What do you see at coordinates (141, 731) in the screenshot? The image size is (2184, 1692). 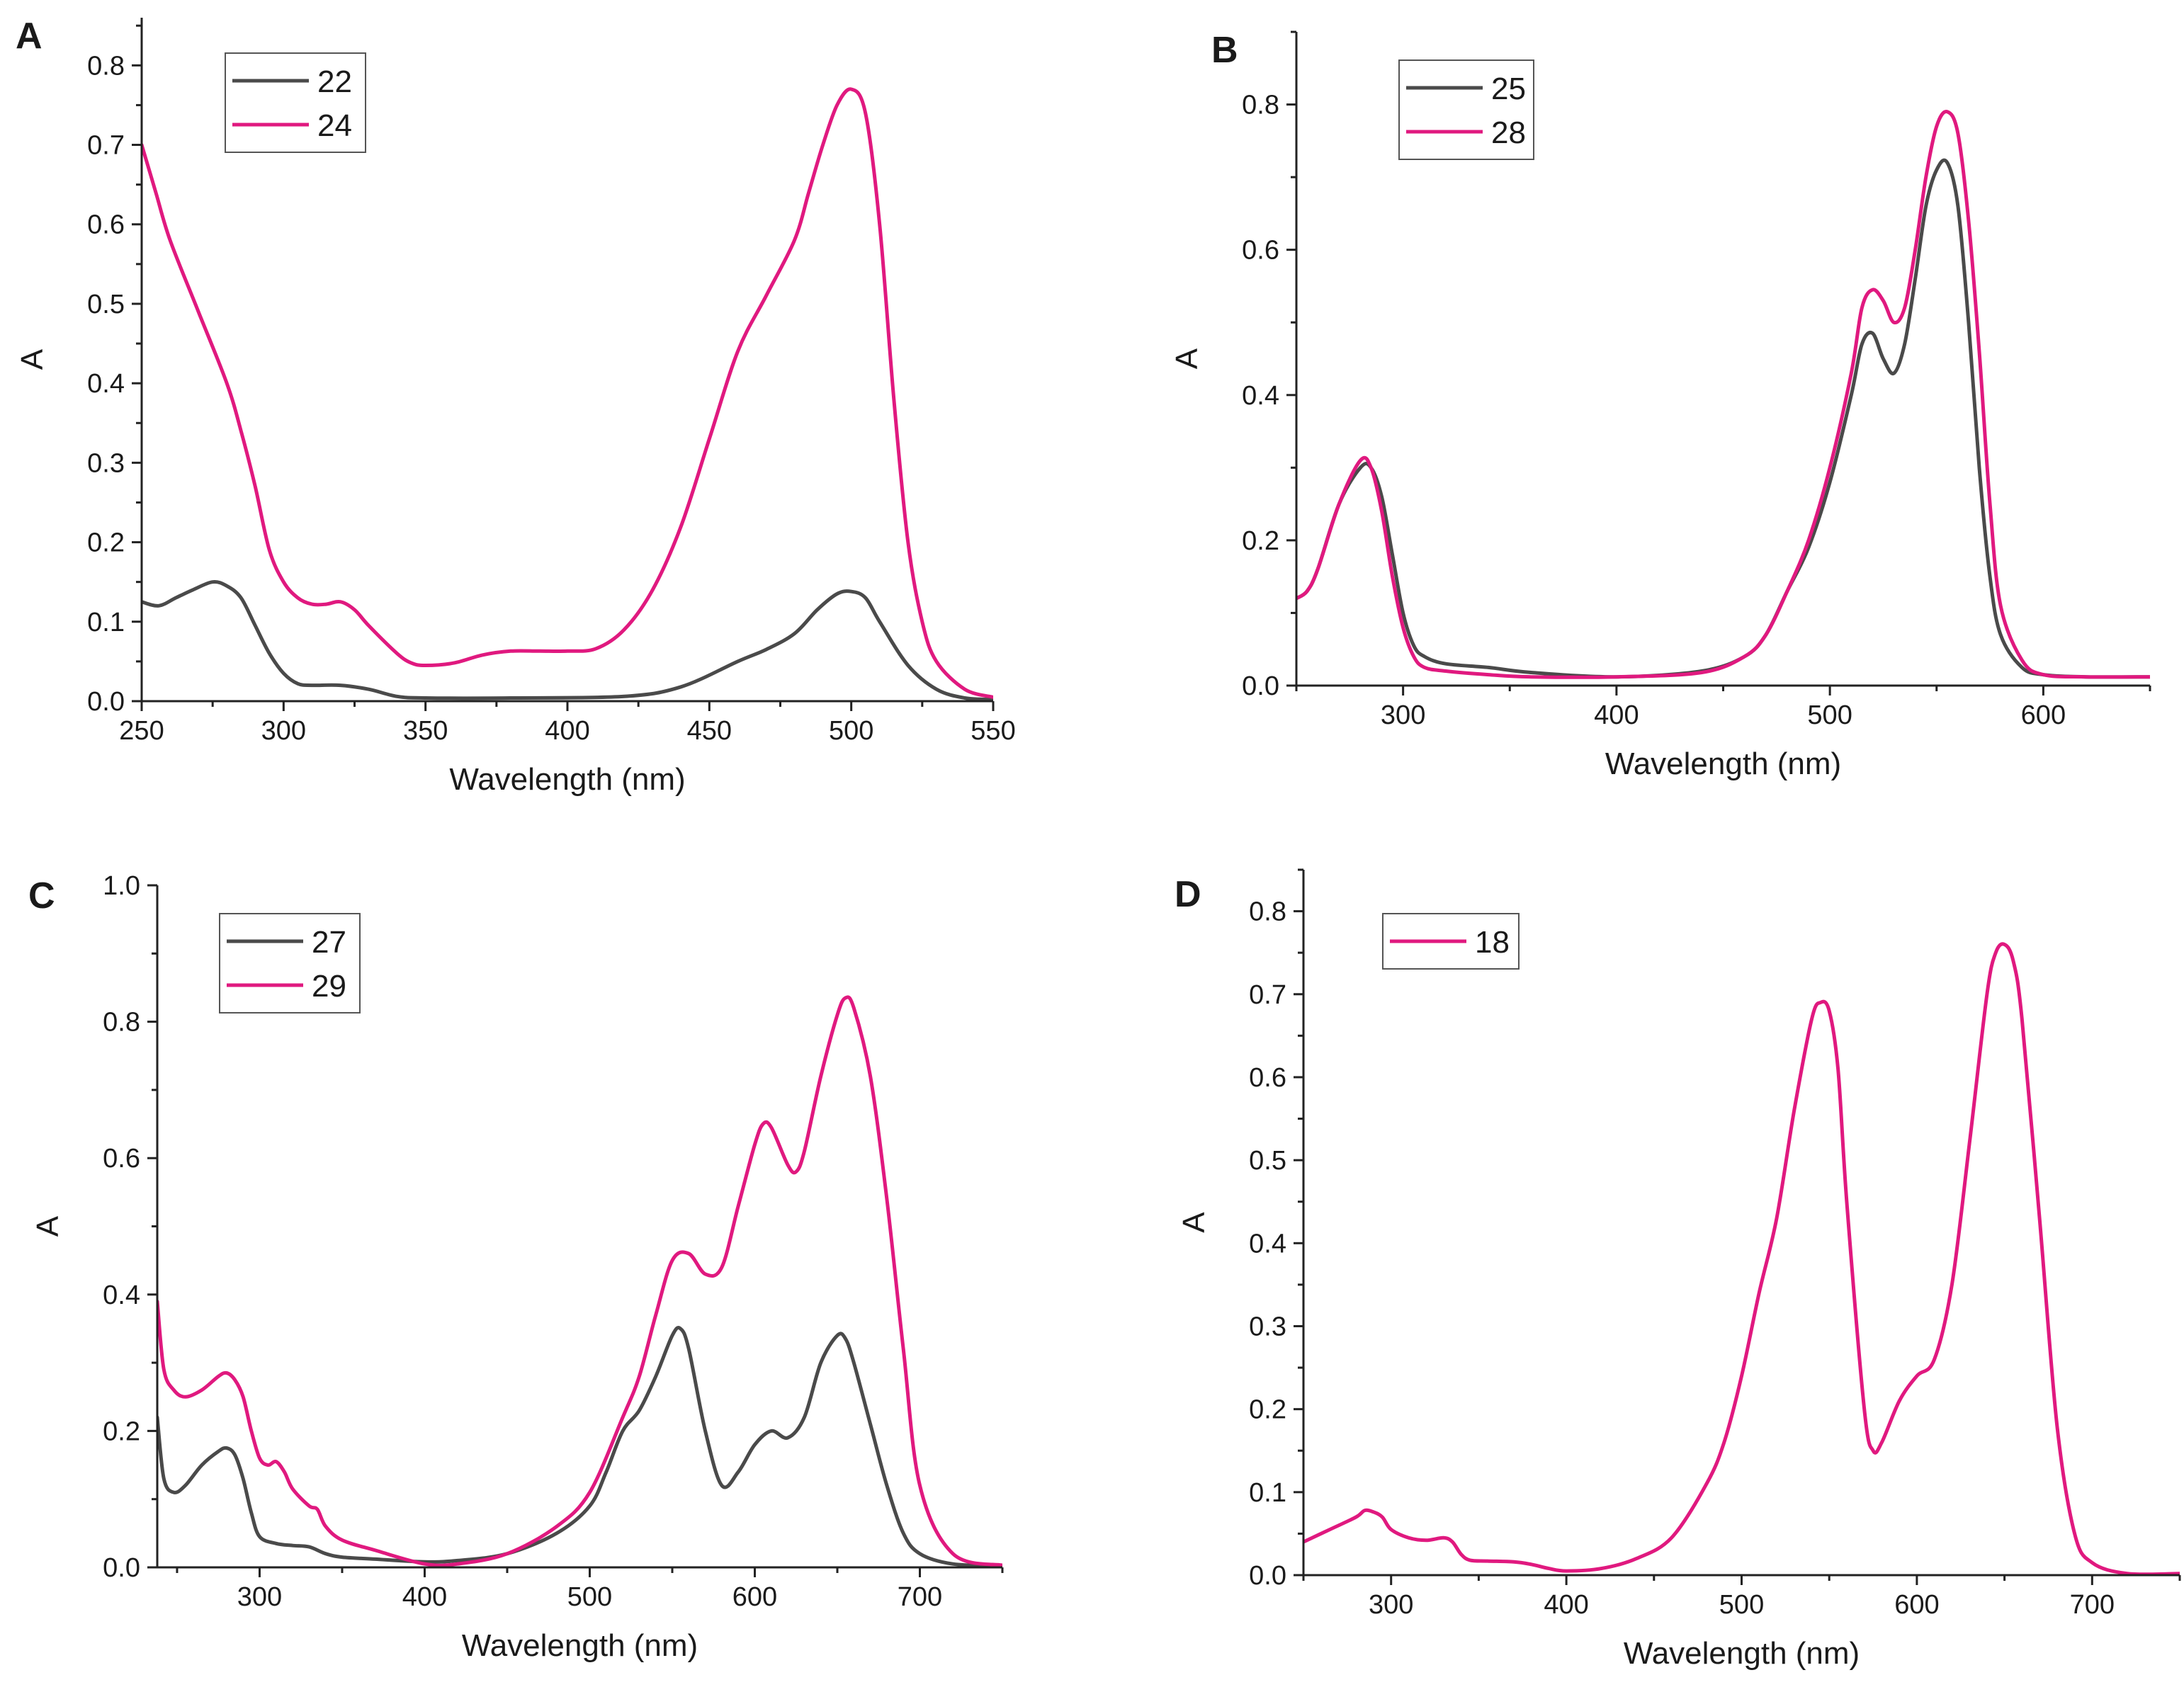 I see `x-tick-label: 250` at bounding box center [141, 731].